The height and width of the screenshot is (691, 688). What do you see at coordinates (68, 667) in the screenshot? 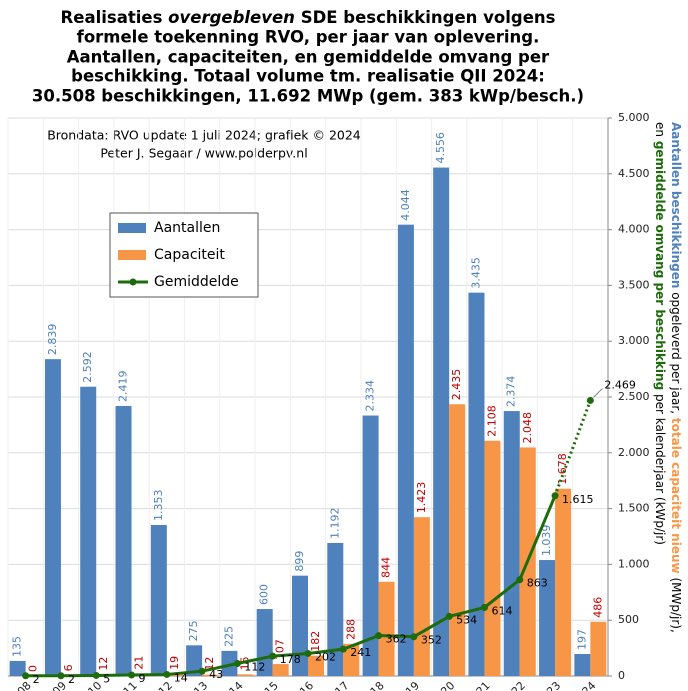
I see `value-label: 6` at bounding box center [68, 667].